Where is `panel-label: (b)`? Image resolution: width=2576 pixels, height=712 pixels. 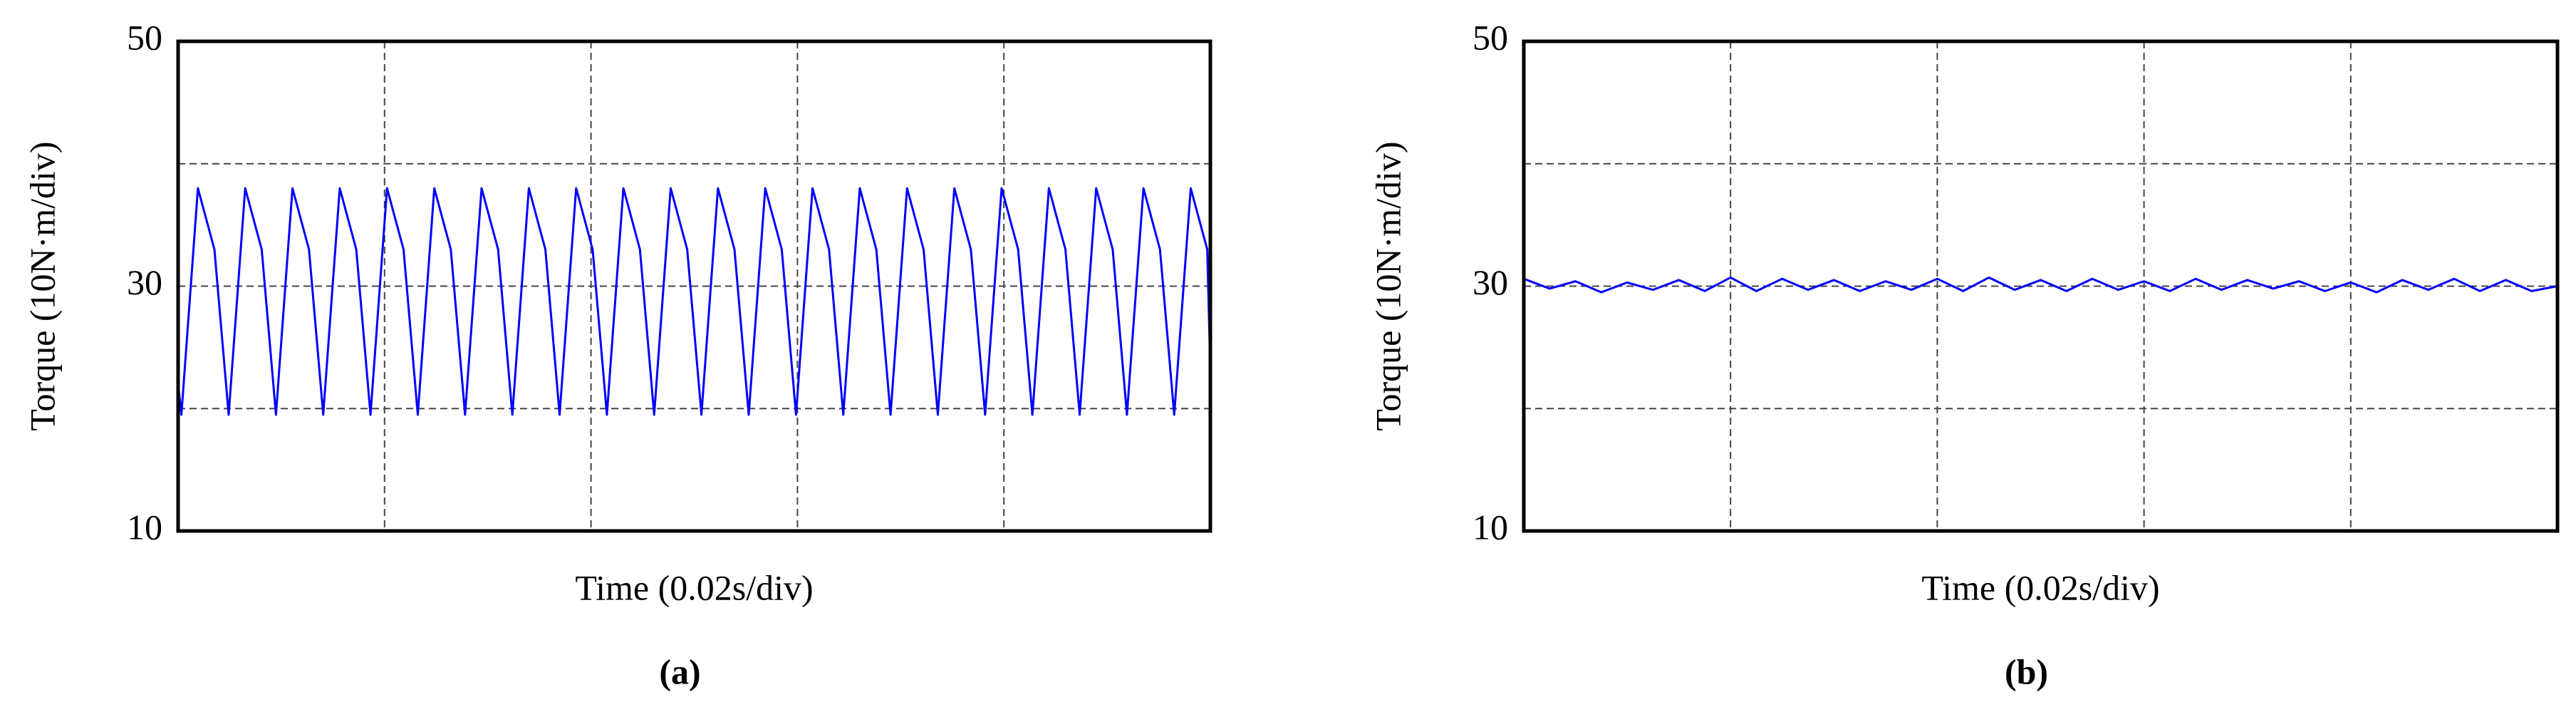 panel-label: (b) is located at coordinates (2026, 671).